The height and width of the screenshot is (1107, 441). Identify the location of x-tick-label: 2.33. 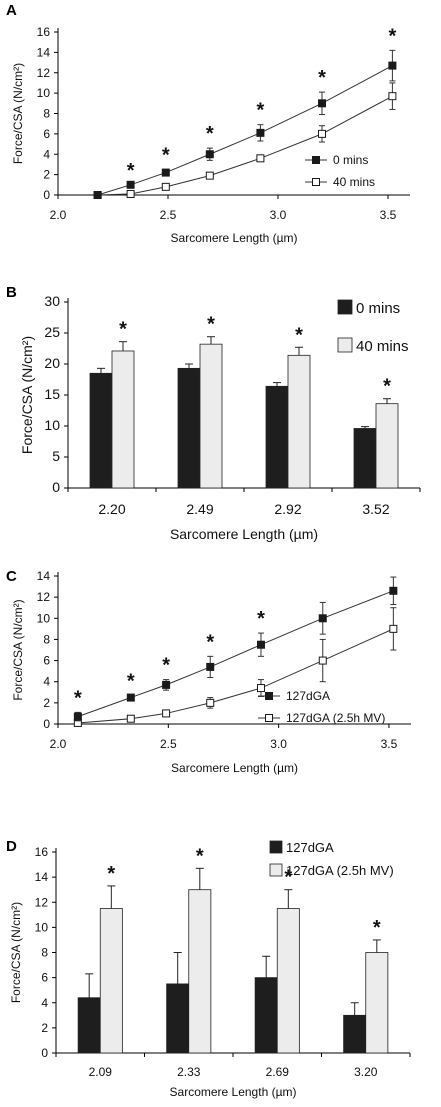
(189, 1072).